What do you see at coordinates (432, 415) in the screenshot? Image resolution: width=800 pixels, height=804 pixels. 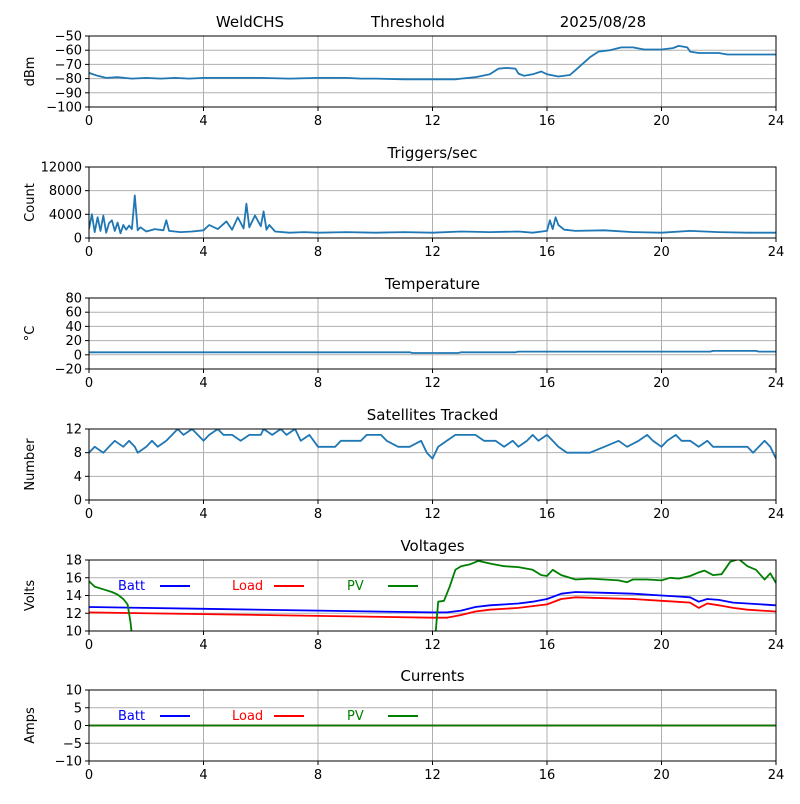 I see `panel-title: Satellites Tracked` at bounding box center [432, 415].